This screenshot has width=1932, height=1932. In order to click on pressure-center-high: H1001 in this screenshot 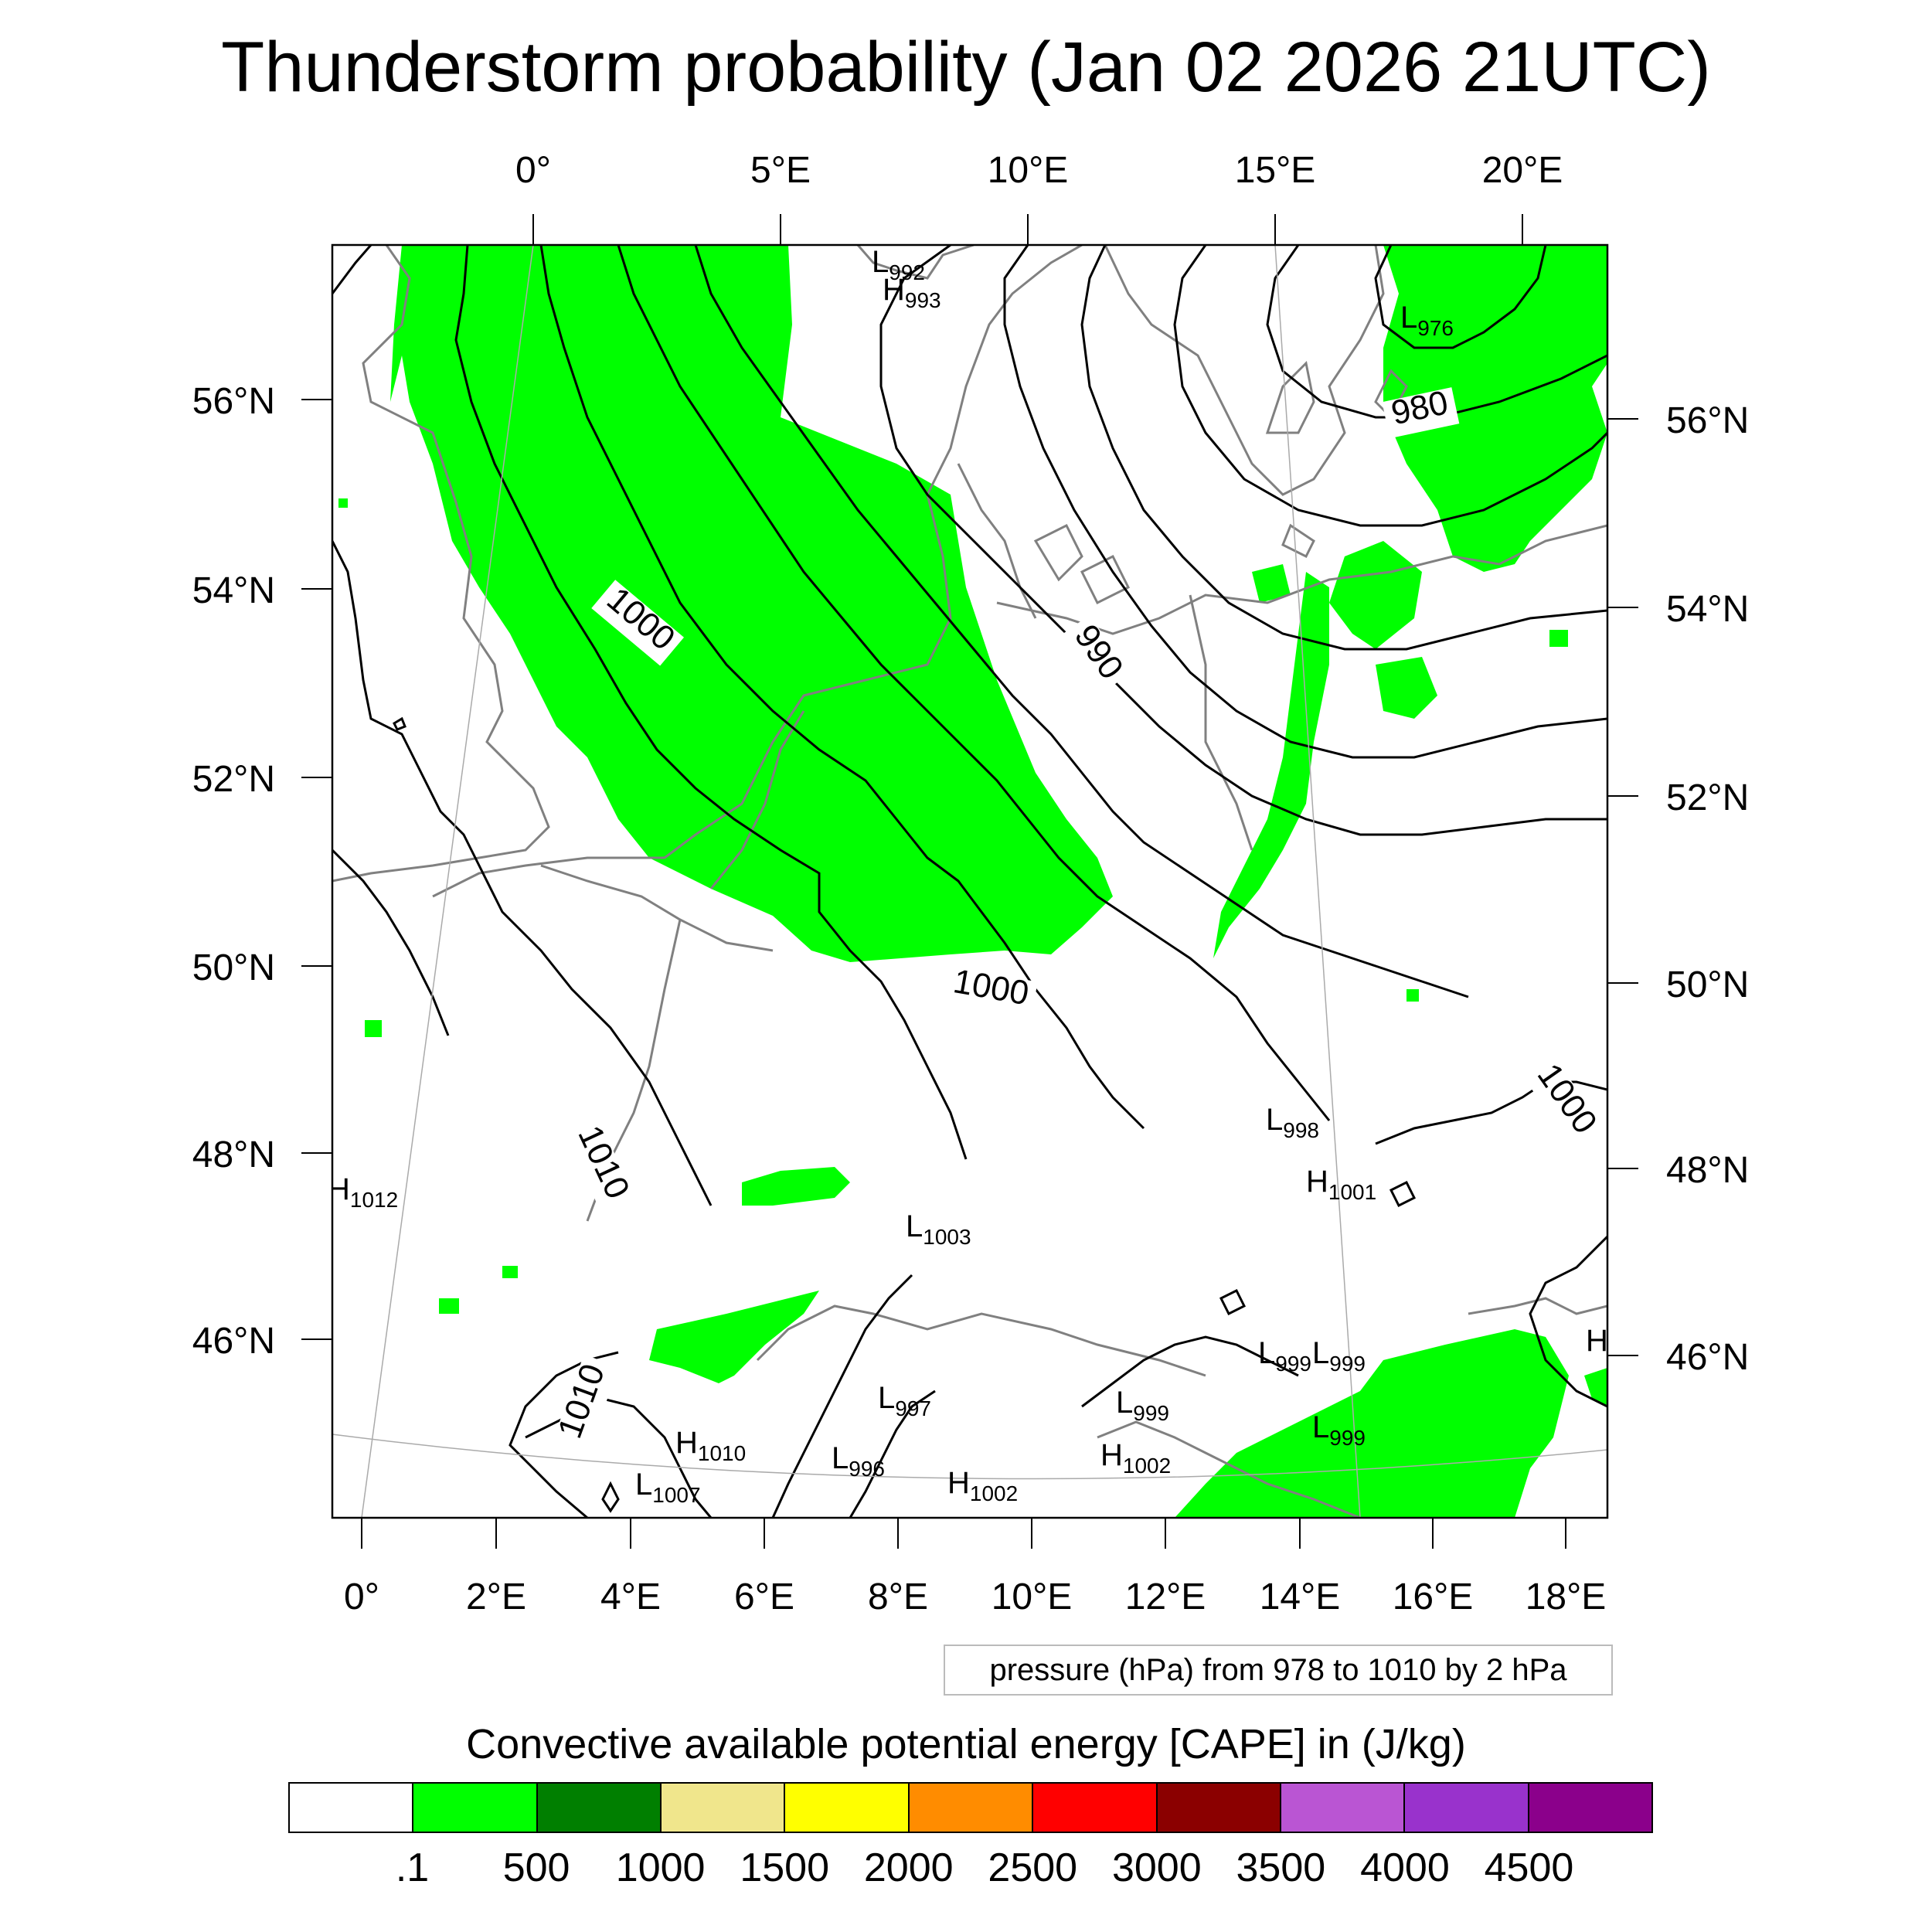, I will do `click(1341, 1184)`.